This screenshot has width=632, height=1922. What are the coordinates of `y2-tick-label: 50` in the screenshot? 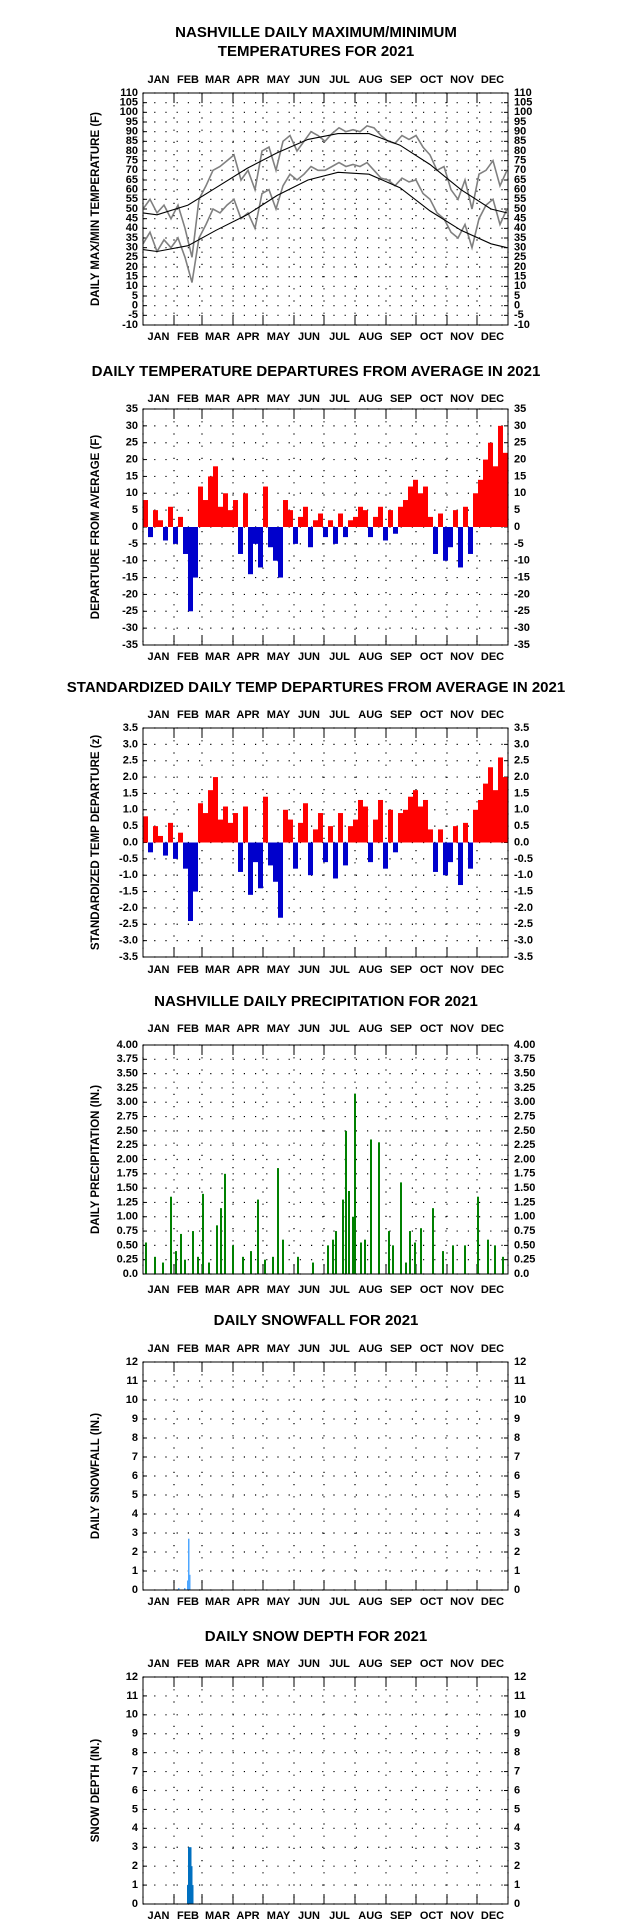 It's located at (520, 209).